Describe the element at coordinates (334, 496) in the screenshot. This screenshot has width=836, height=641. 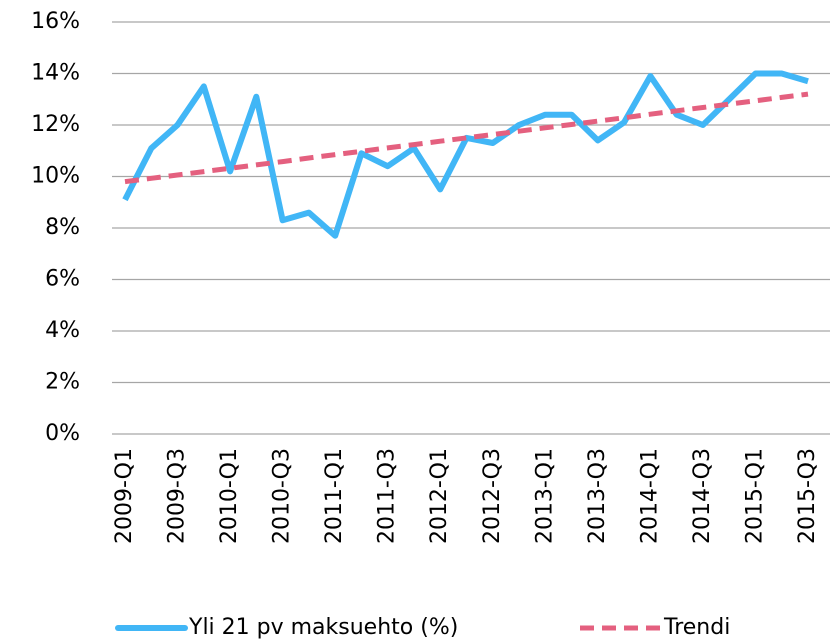
I see `x-tick-label: 2011-Q1` at that location.